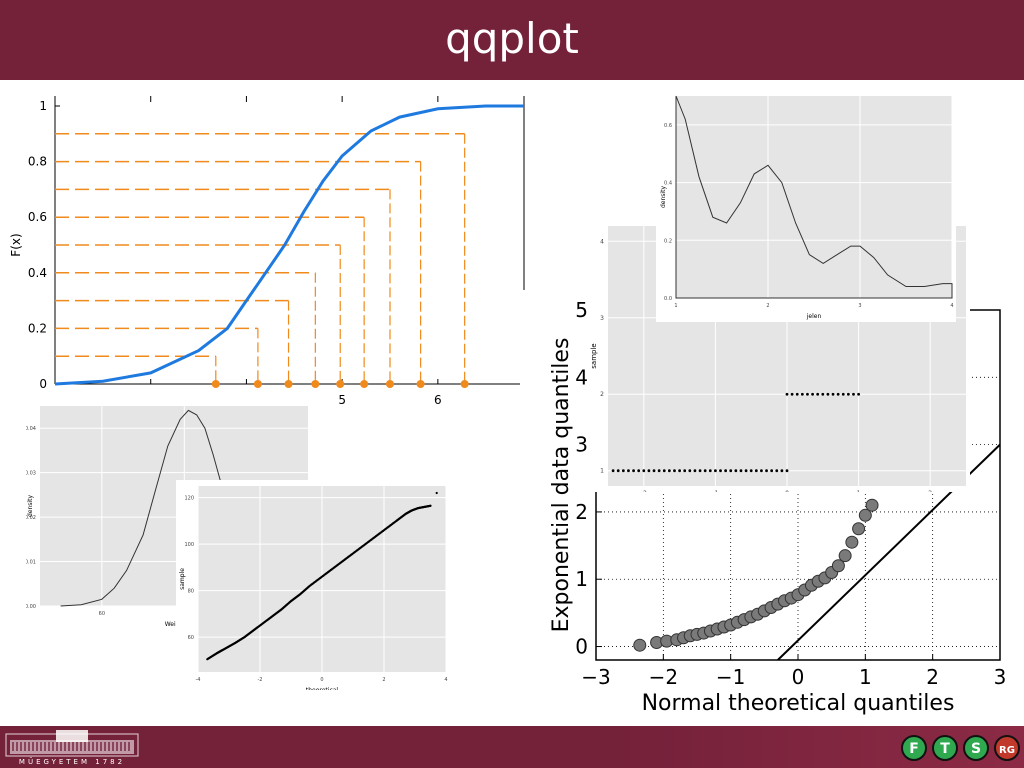  I want to click on y-tick-label: 0.01, so click(31, 563).